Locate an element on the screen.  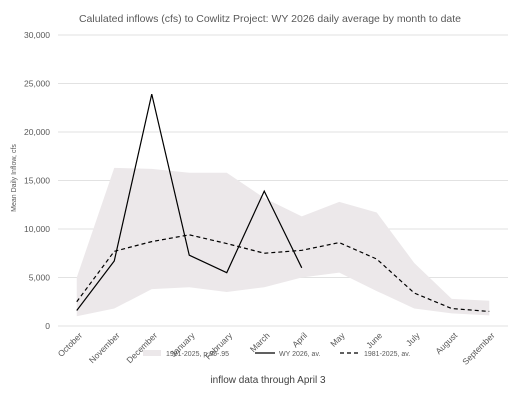
x-tick-label: December is located at coordinates (141, 347).